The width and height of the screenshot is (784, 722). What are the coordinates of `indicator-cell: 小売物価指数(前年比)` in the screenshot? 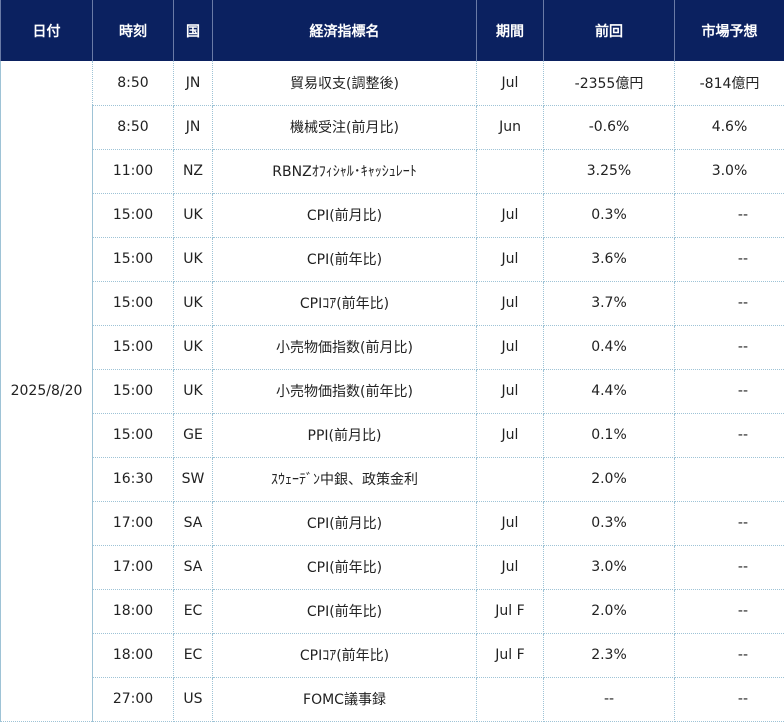 It's located at (345, 391).